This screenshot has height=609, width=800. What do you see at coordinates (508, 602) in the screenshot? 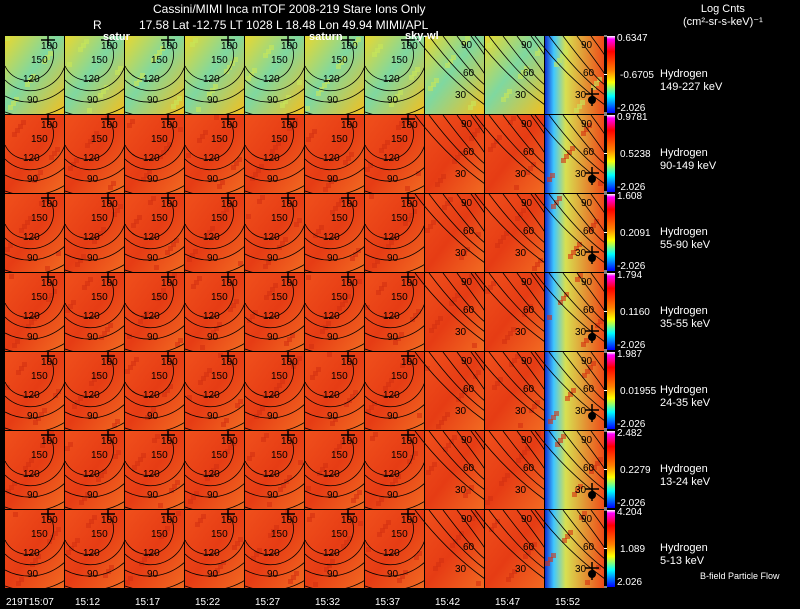
I see `time-label: 15:47` at bounding box center [508, 602].